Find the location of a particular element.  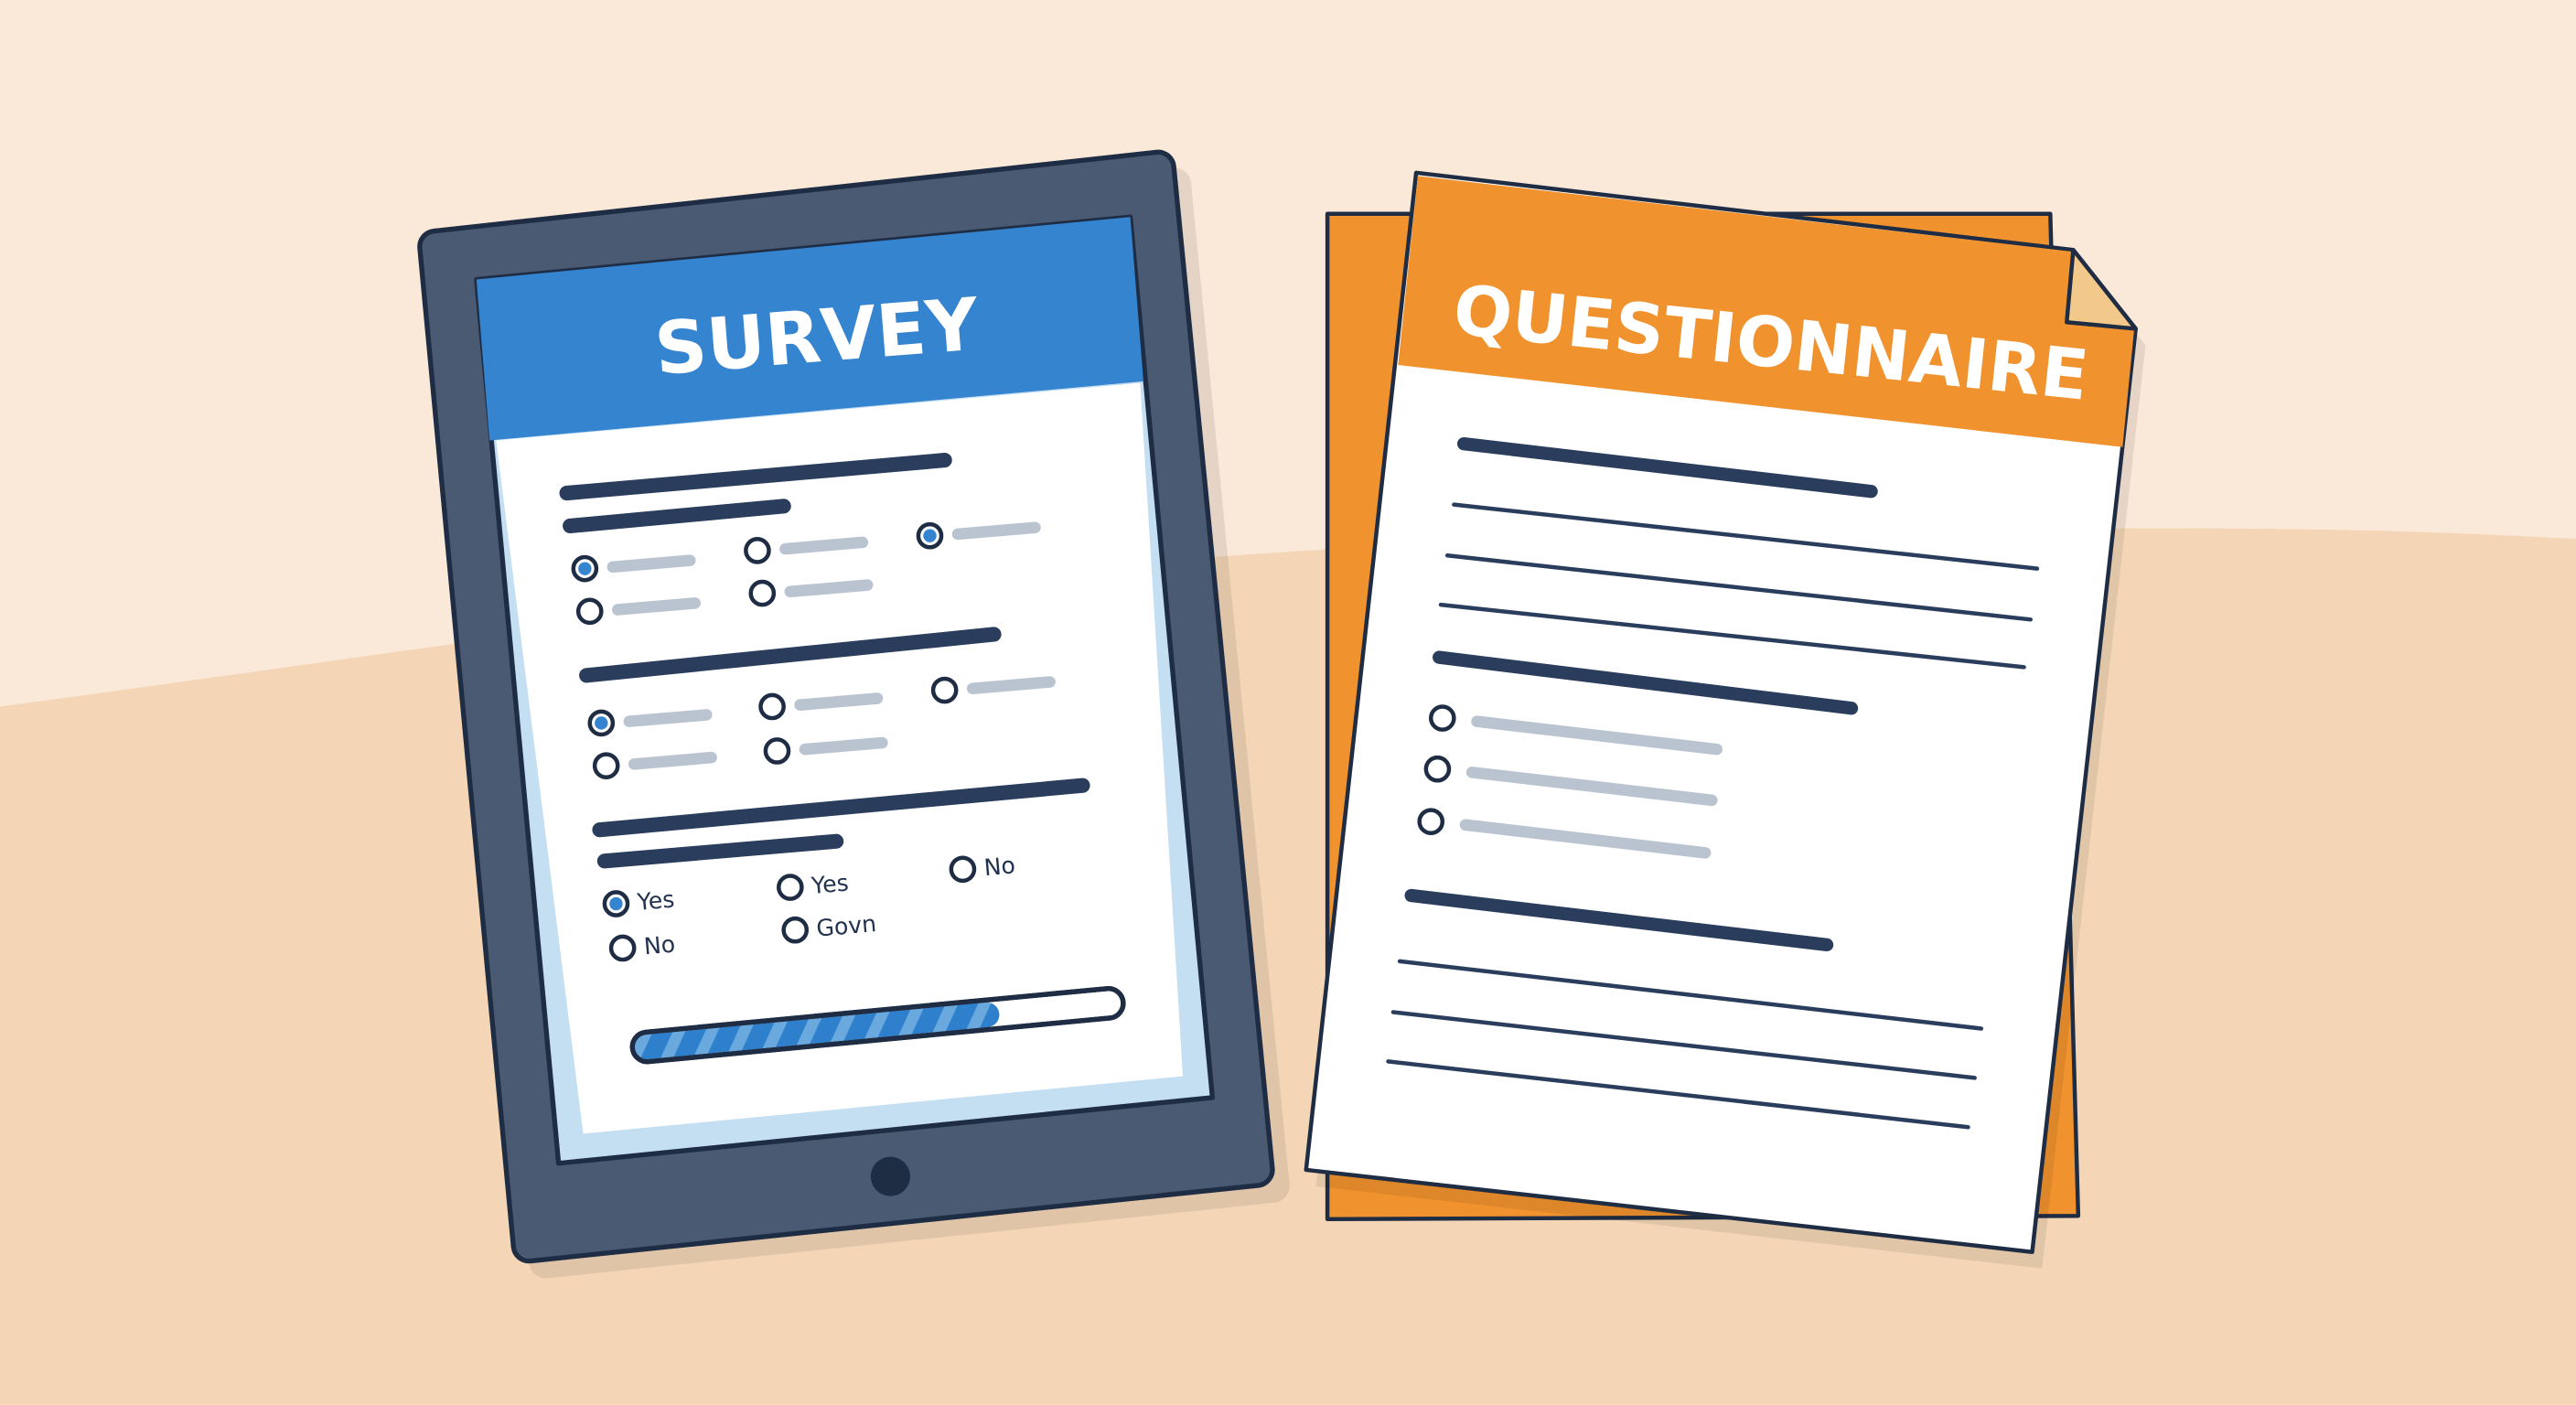

folded-corner is located at coordinates (2101, 289).